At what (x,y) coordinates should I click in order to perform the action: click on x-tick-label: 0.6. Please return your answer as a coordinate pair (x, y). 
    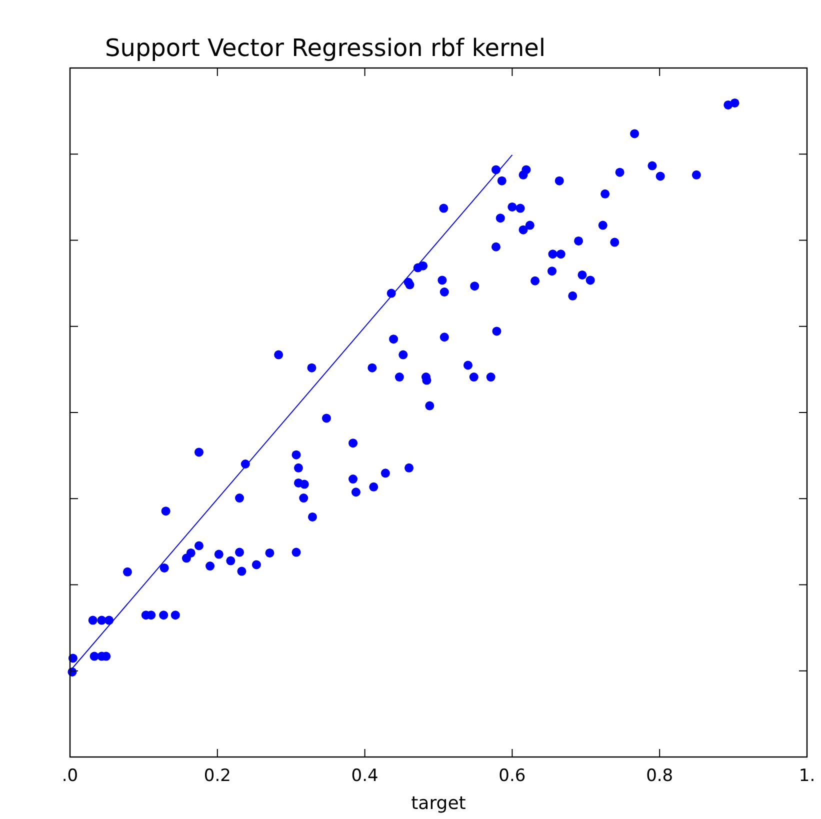
    Looking at the image, I should click on (512, 776).